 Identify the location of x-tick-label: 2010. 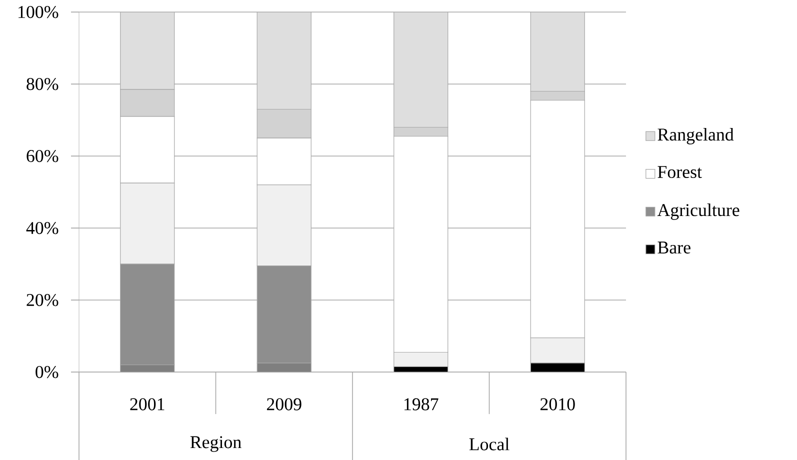
(557, 404).